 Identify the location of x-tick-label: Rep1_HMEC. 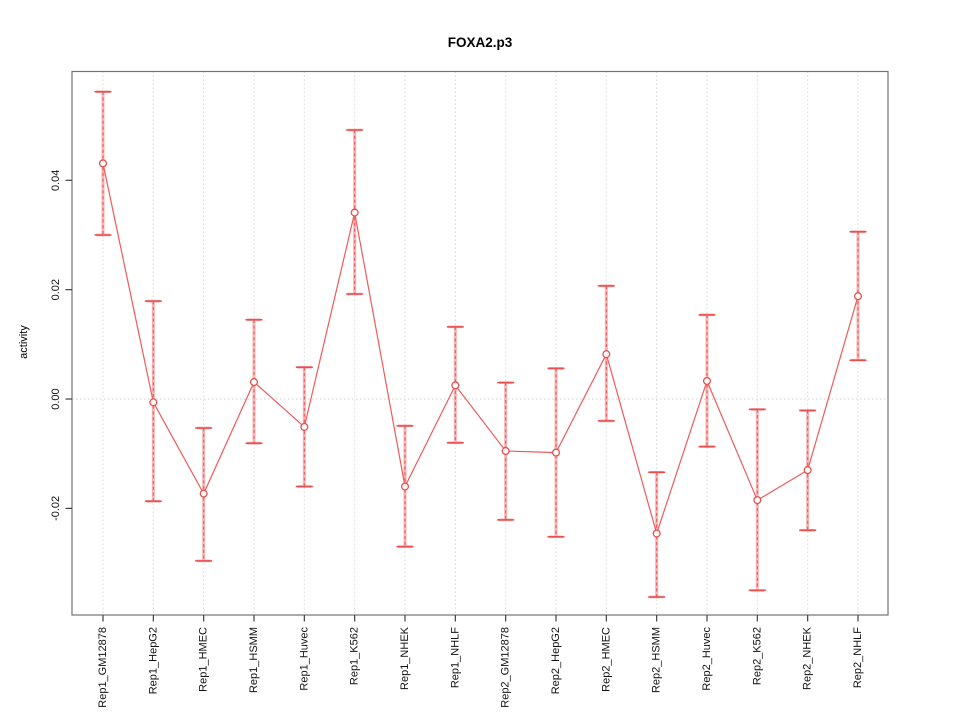
(204, 659).